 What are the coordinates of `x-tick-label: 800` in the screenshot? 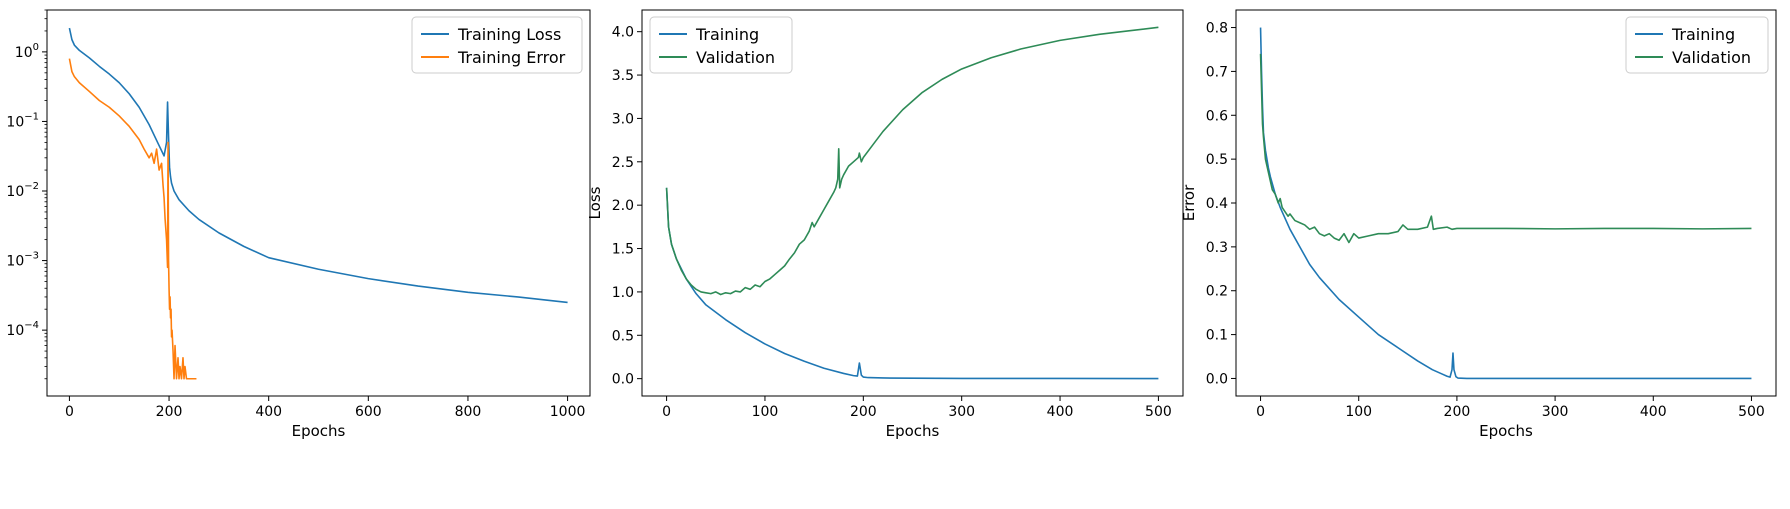 It's located at (468, 412).